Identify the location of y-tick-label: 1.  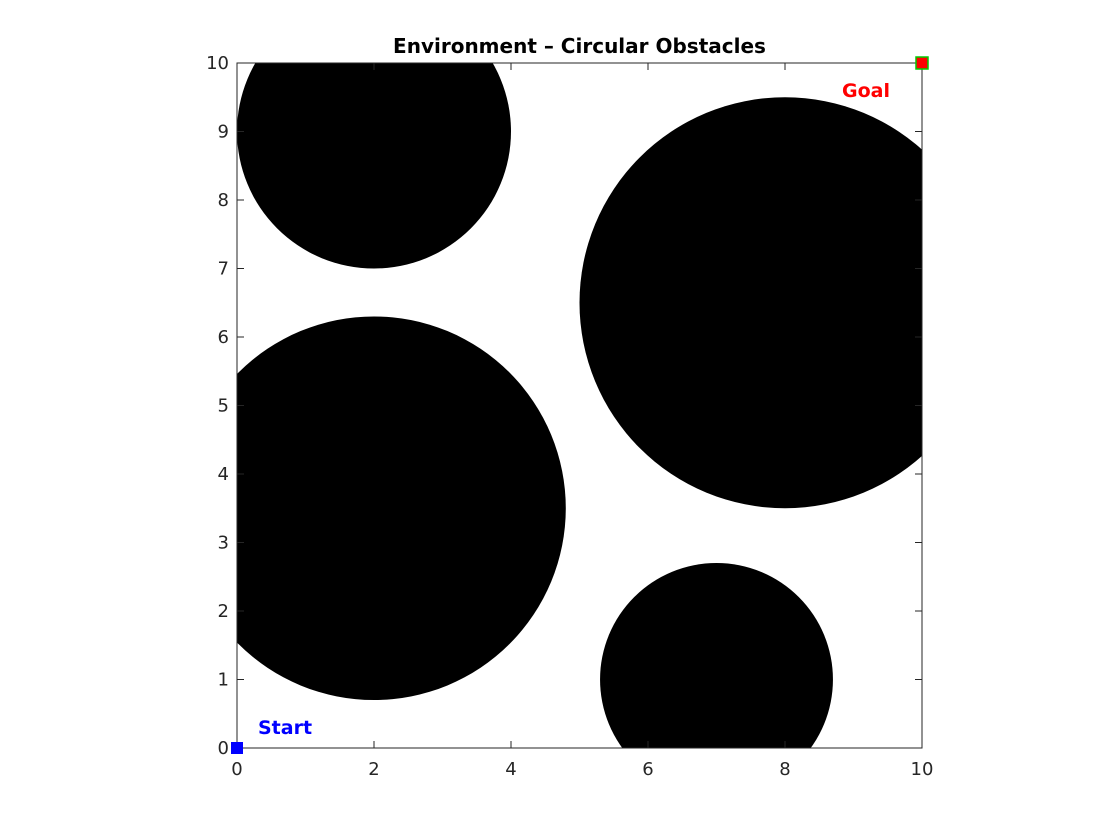
(223, 680).